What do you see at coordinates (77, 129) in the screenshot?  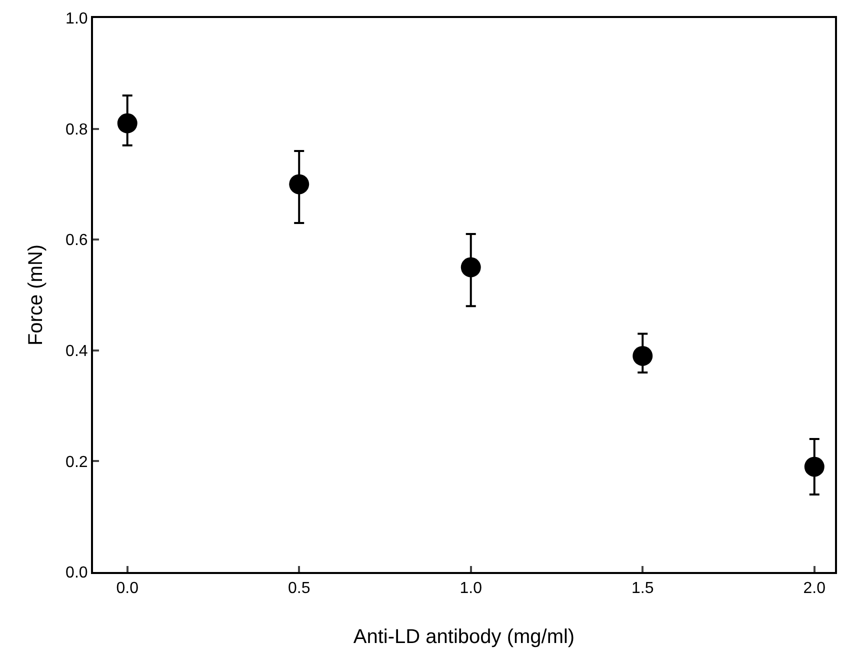 I see `y-tick-label: 0.8` at bounding box center [77, 129].